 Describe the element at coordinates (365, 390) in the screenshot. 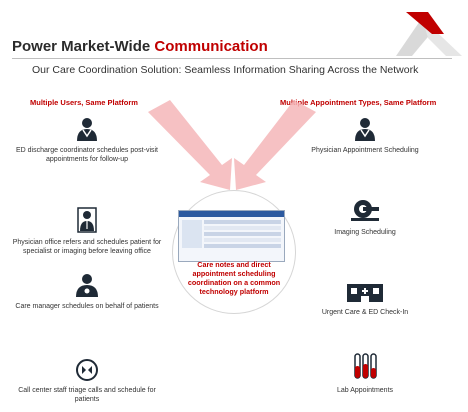

I see `right-item-label: Lab Appointments` at that location.